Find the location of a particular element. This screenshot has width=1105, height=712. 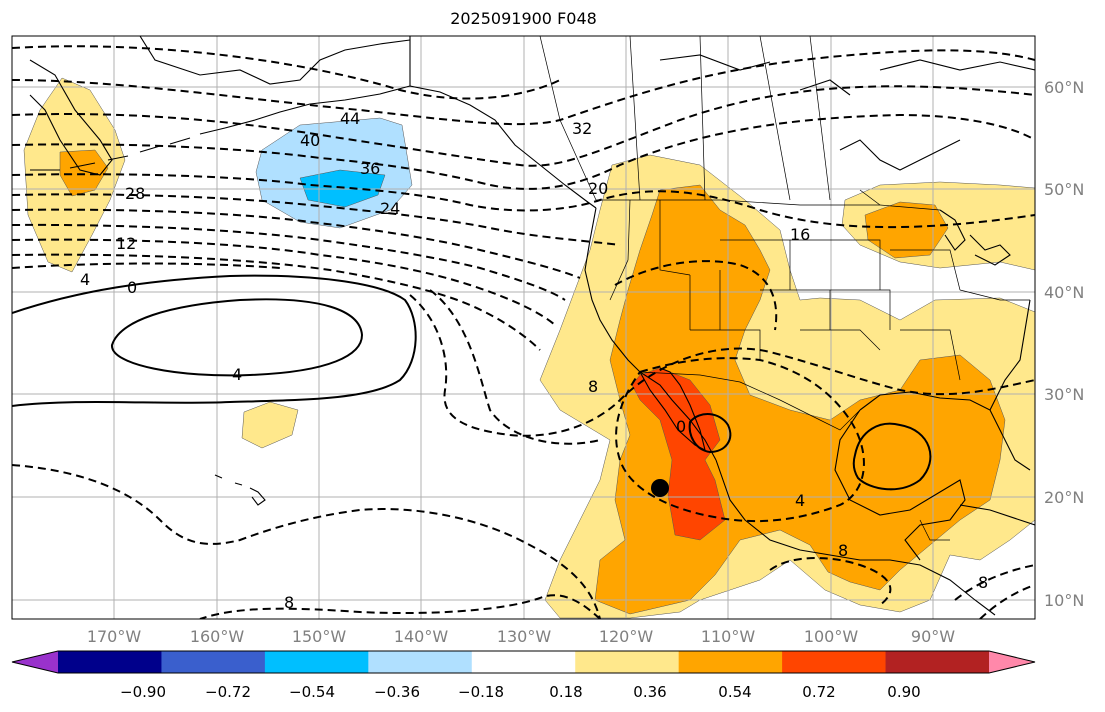

lon-label: 140°W is located at coordinates (421, 636).